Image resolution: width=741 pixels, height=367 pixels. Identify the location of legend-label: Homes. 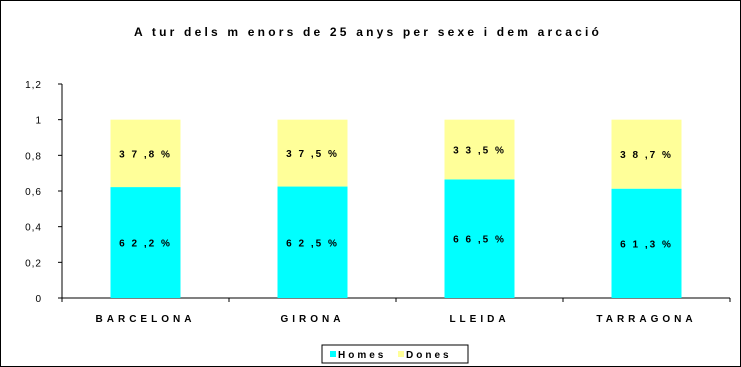
(362, 355).